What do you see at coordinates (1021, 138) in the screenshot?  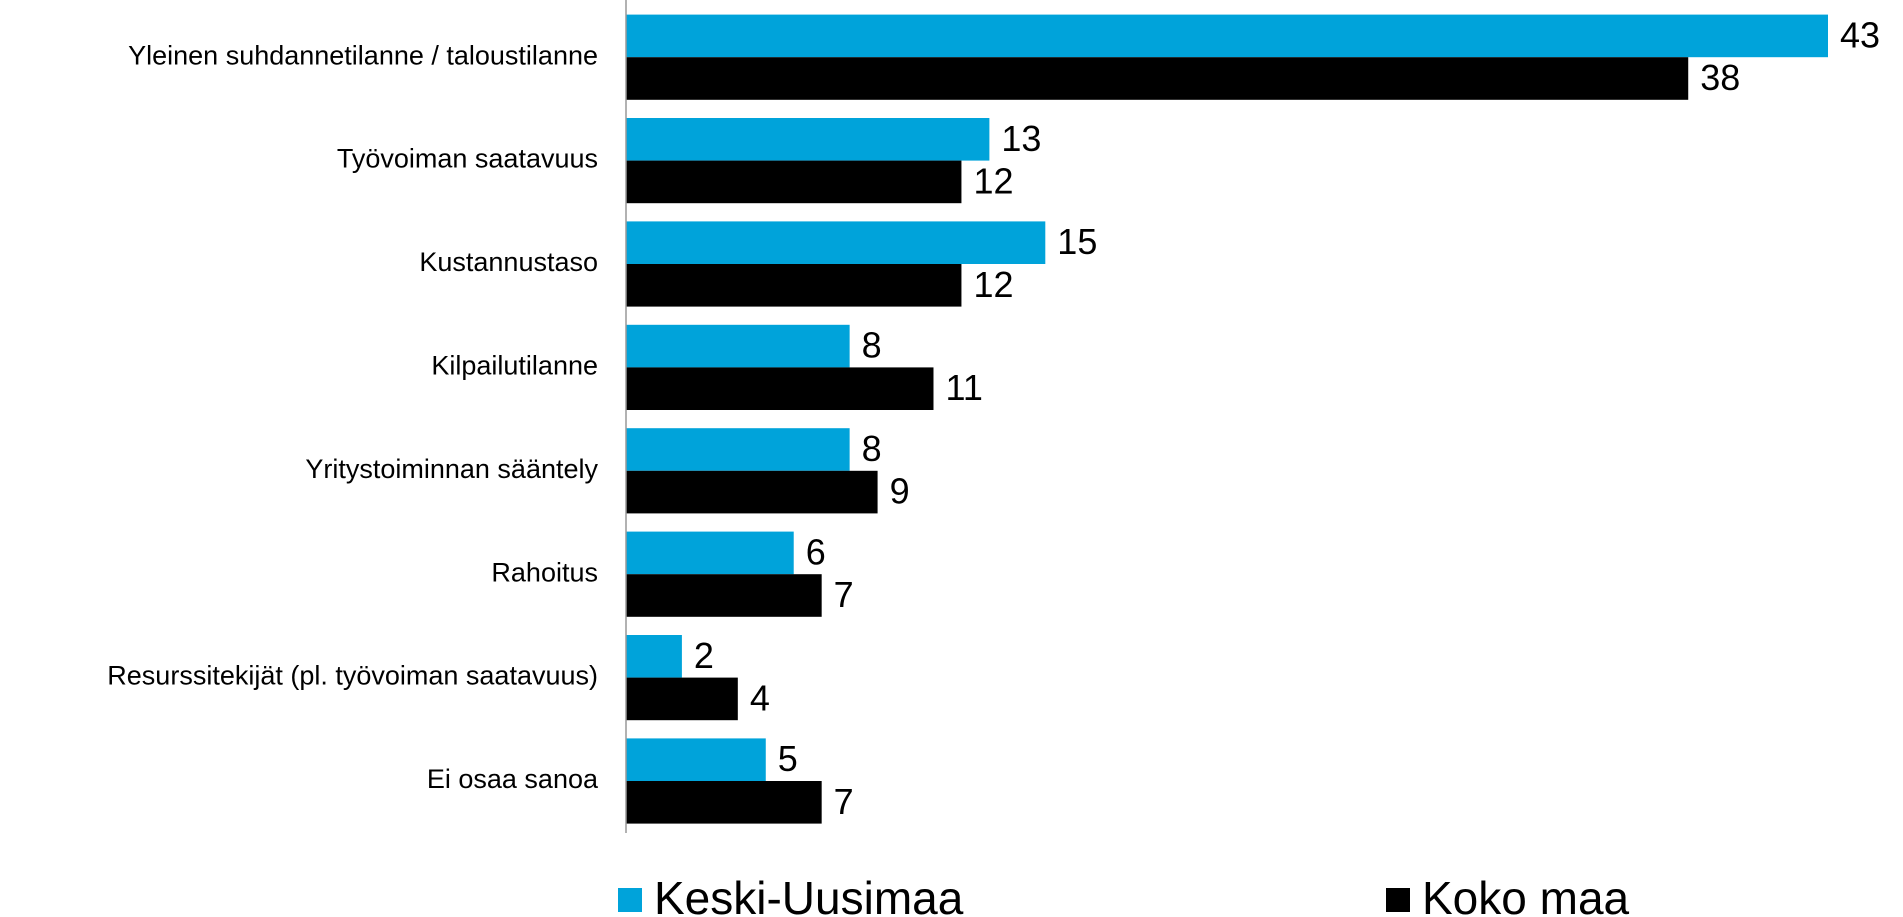 I see `data-label: 13` at bounding box center [1021, 138].